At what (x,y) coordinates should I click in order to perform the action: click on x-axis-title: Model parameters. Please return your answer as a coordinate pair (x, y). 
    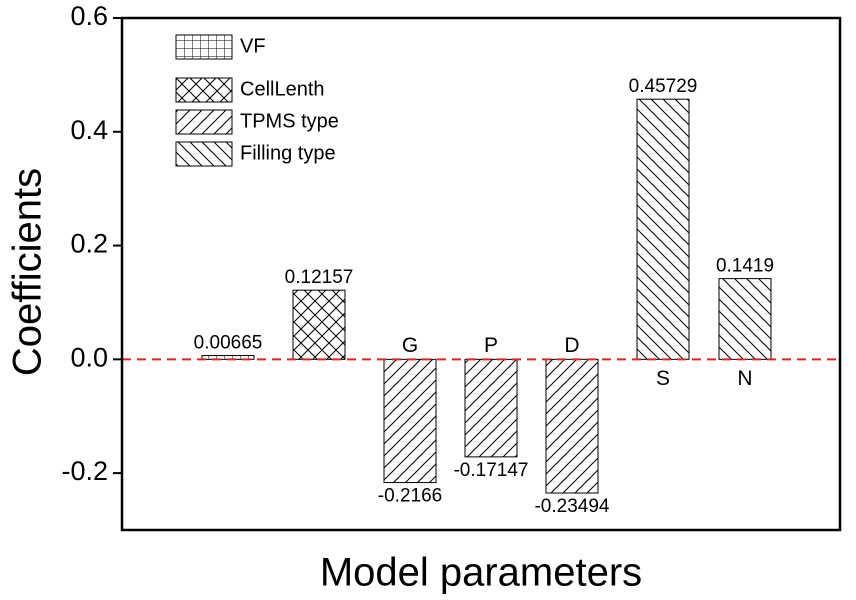
    Looking at the image, I should click on (481, 573).